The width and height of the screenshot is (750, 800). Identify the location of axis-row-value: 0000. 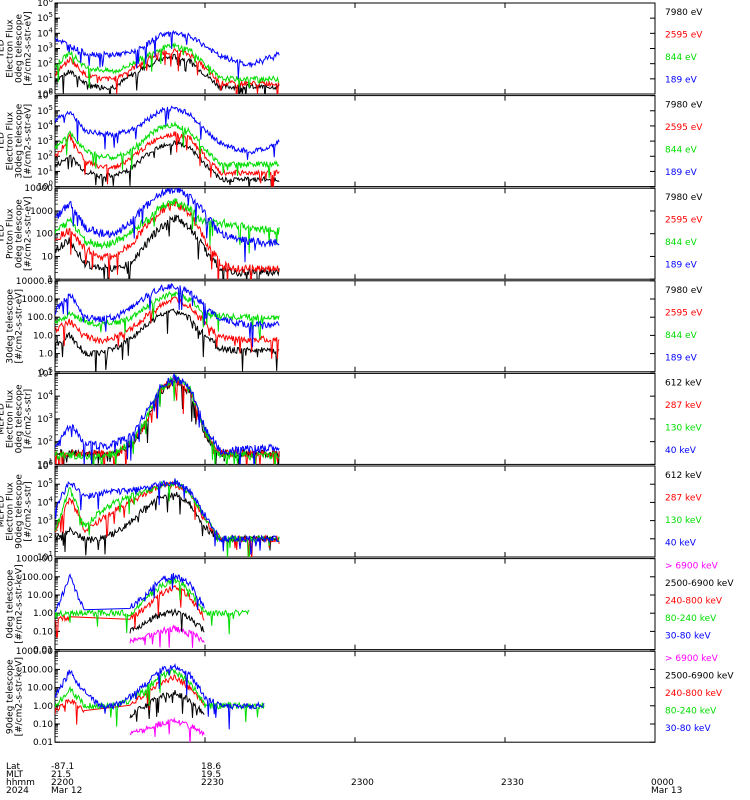
(662, 783).